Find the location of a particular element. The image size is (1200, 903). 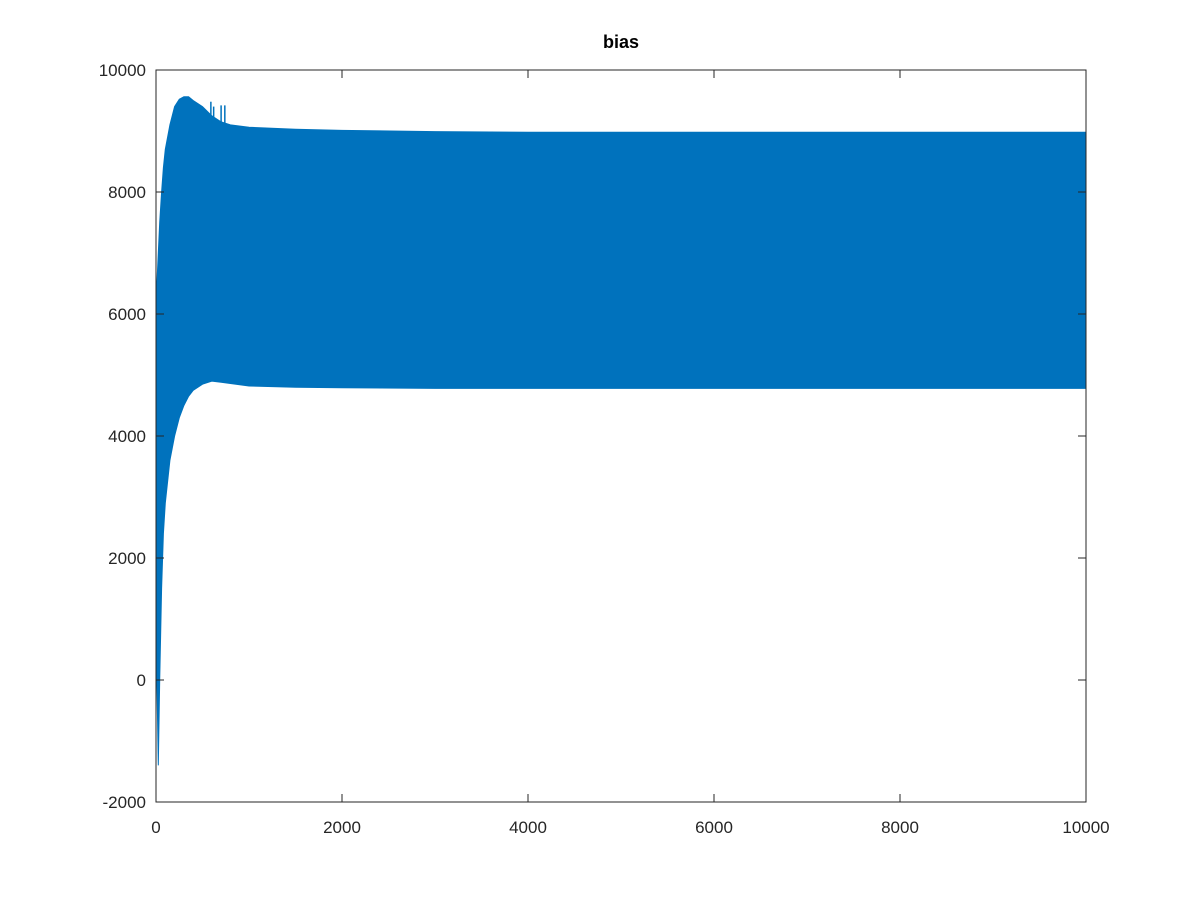

x-tick-label: 10000 is located at coordinates (1085, 827).